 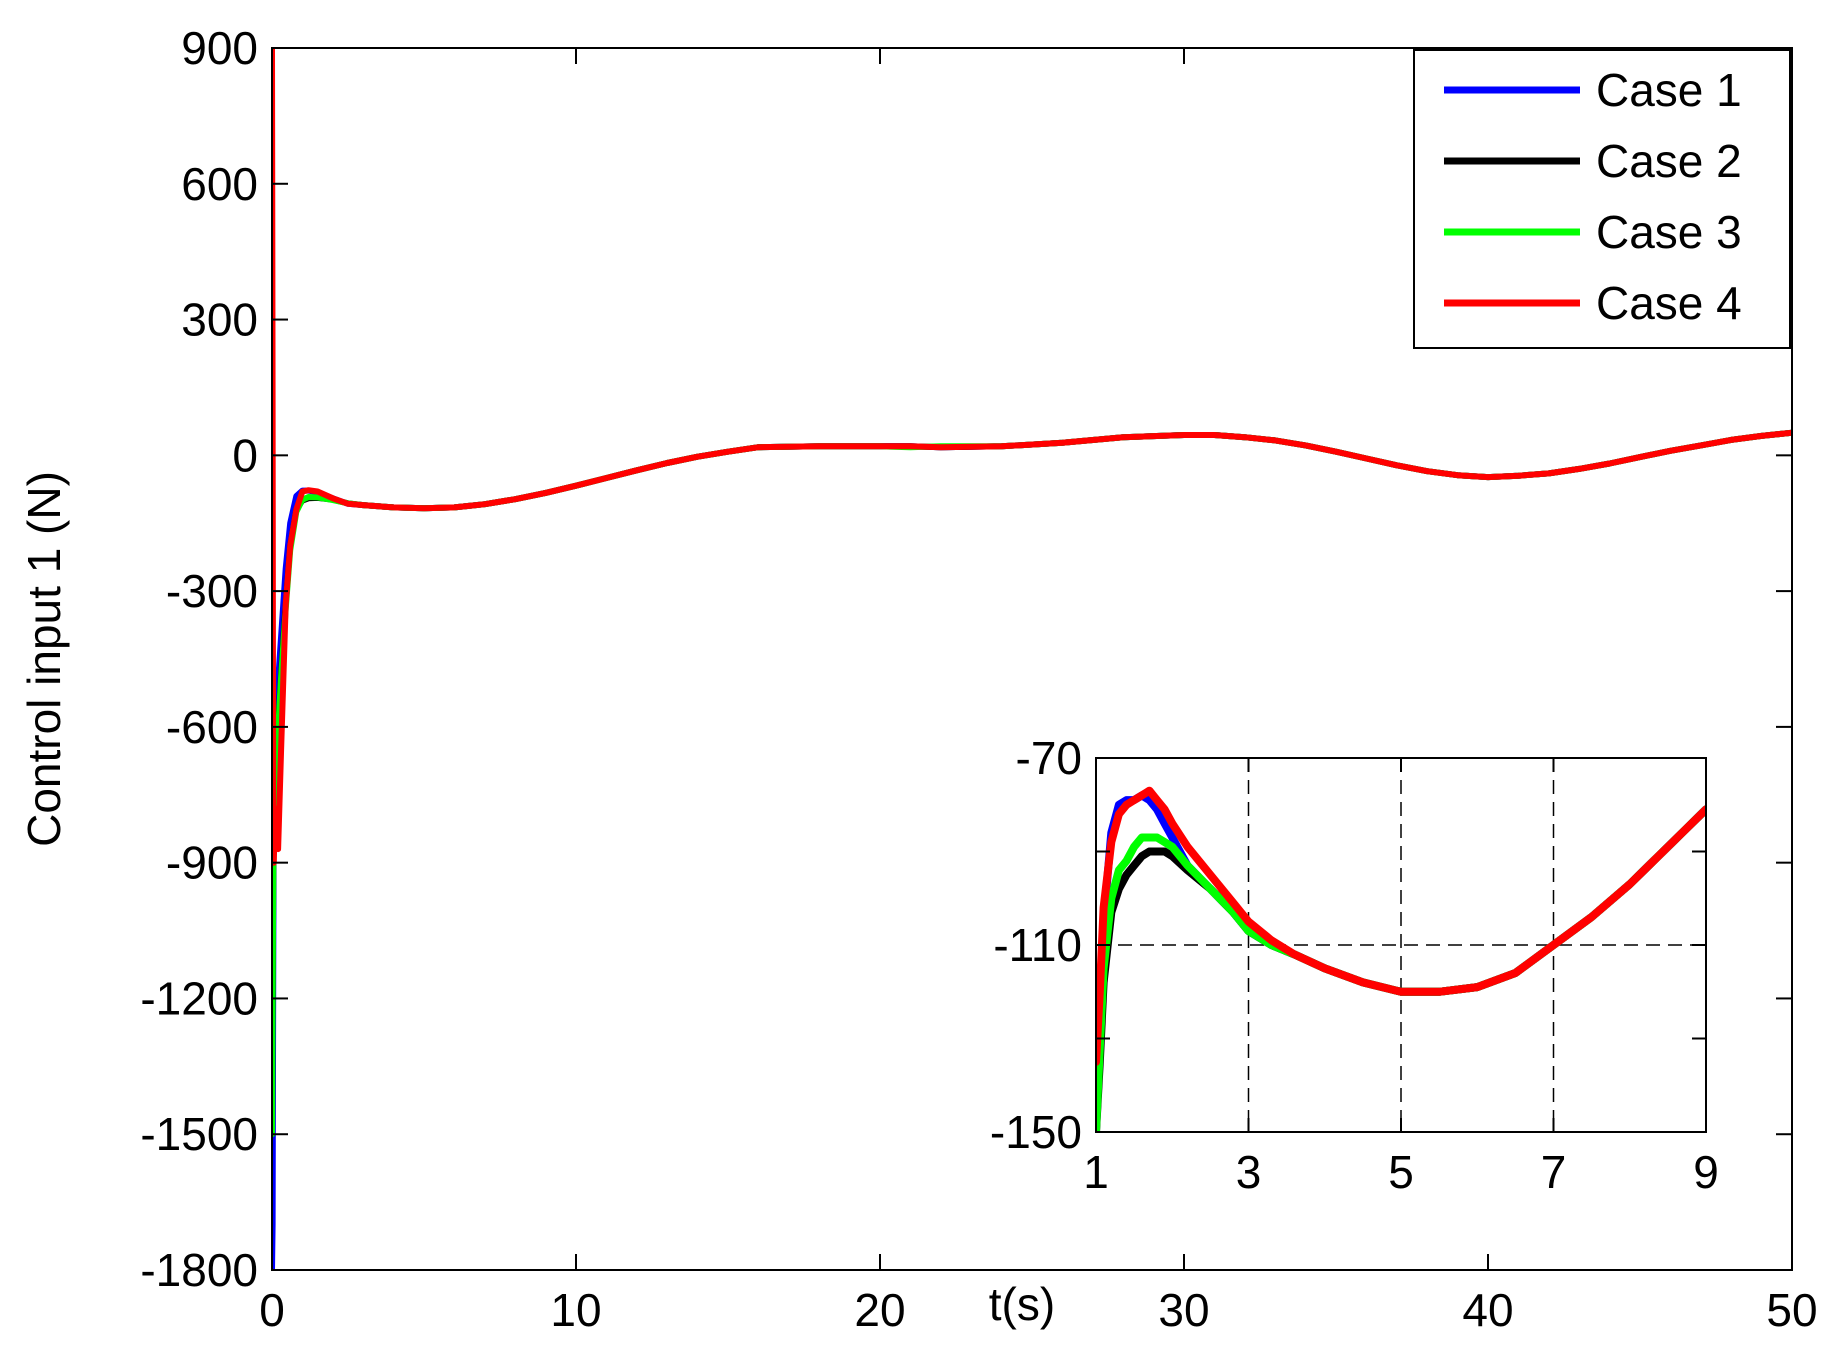 What do you see at coordinates (44, 659) in the screenshot?
I see `main-y-axis-label: Control input 1 (N)` at bounding box center [44, 659].